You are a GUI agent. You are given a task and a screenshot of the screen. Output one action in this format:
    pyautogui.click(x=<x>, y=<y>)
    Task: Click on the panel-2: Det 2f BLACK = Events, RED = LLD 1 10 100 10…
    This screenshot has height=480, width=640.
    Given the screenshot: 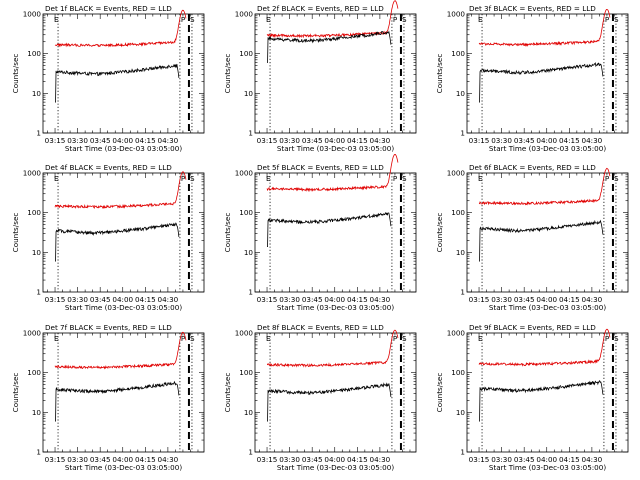 What is the action you would take?
    pyautogui.click(x=320, y=76)
    